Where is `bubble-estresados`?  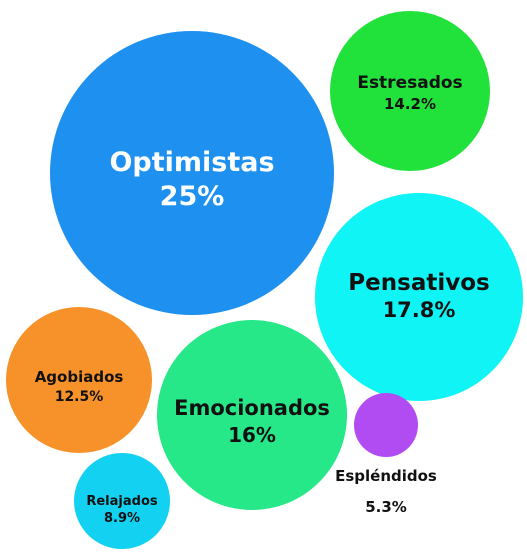 bubble-estresados is located at coordinates (410, 91).